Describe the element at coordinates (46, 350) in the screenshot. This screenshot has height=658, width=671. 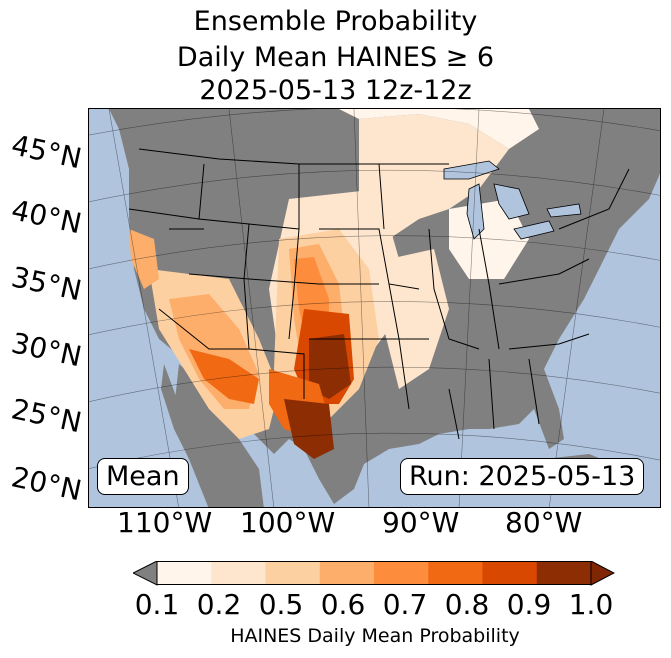
I see `lat-label-30: 30°N` at that location.